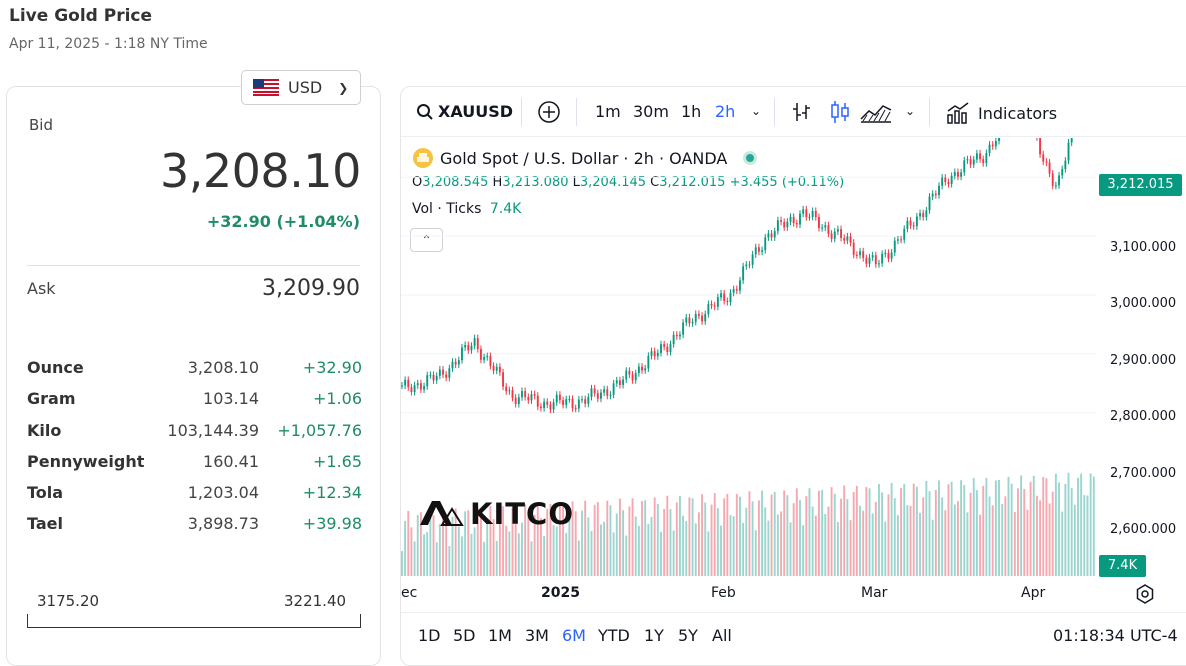 The image size is (1186, 666). Describe the element at coordinates (574, 635) in the screenshot. I see `range-6m: 6M` at that location.